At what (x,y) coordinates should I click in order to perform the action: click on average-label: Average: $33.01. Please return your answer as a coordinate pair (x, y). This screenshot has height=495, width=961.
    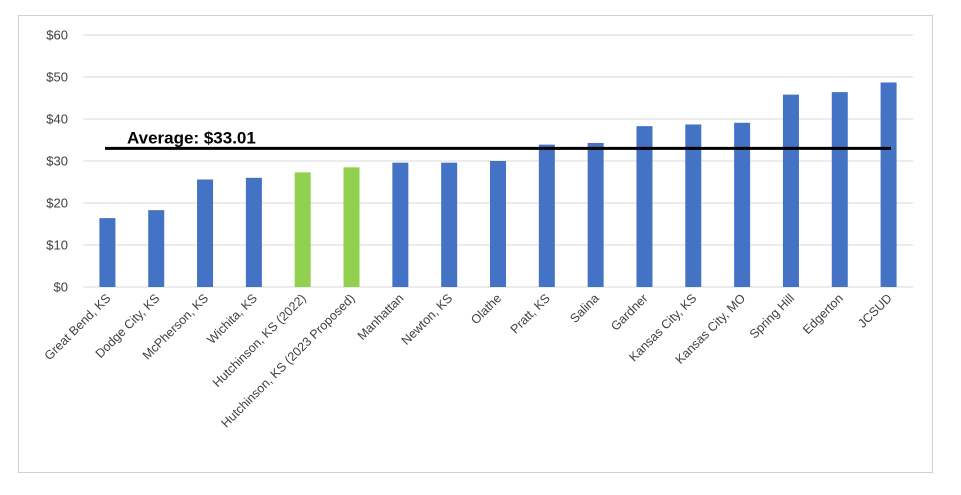
    Looking at the image, I should click on (191, 137).